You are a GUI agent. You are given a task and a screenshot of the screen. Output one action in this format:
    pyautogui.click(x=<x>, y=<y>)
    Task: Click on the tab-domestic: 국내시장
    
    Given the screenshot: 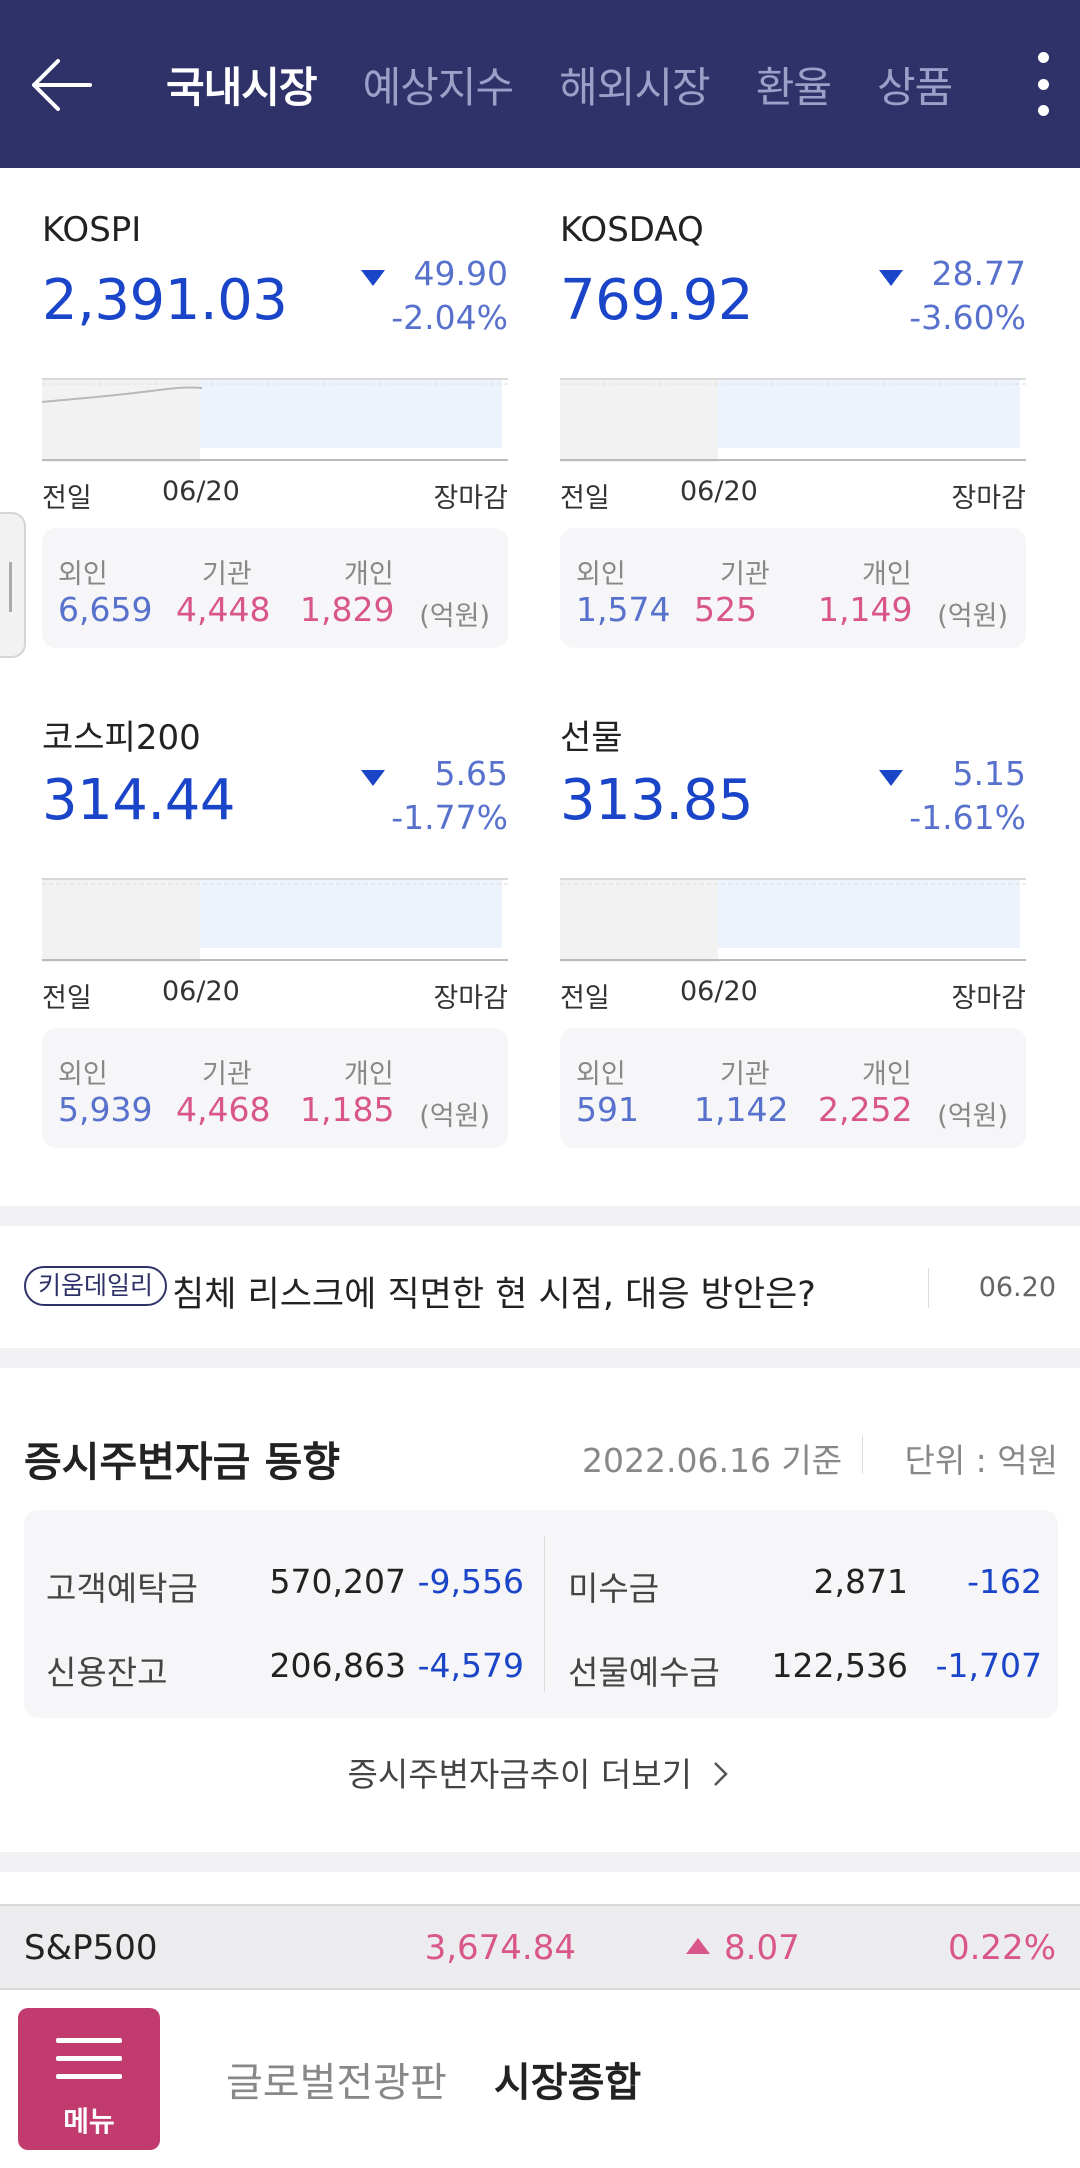 What is the action you would take?
    pyautogui.click(x=242, y=87)
    